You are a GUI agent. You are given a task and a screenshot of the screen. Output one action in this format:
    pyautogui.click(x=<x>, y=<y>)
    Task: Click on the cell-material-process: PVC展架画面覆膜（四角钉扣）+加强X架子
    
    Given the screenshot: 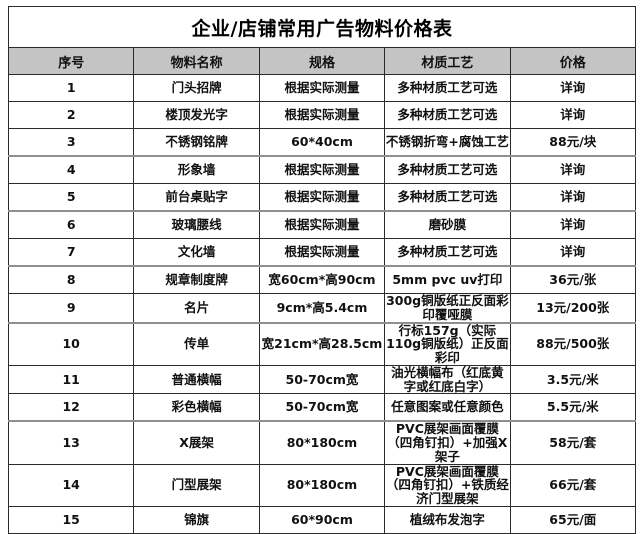 What is the action you would take?
    pyautogui.click(x=447, y=442)
    